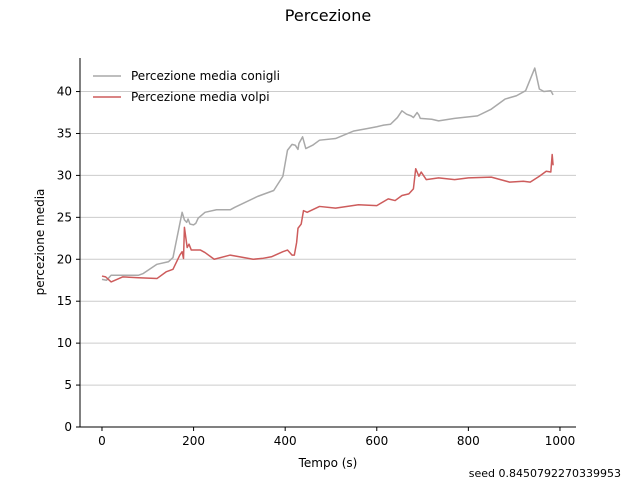 The image size is (640, 480). I want to click on y-axis-title: percezione media, so click(40, 242).